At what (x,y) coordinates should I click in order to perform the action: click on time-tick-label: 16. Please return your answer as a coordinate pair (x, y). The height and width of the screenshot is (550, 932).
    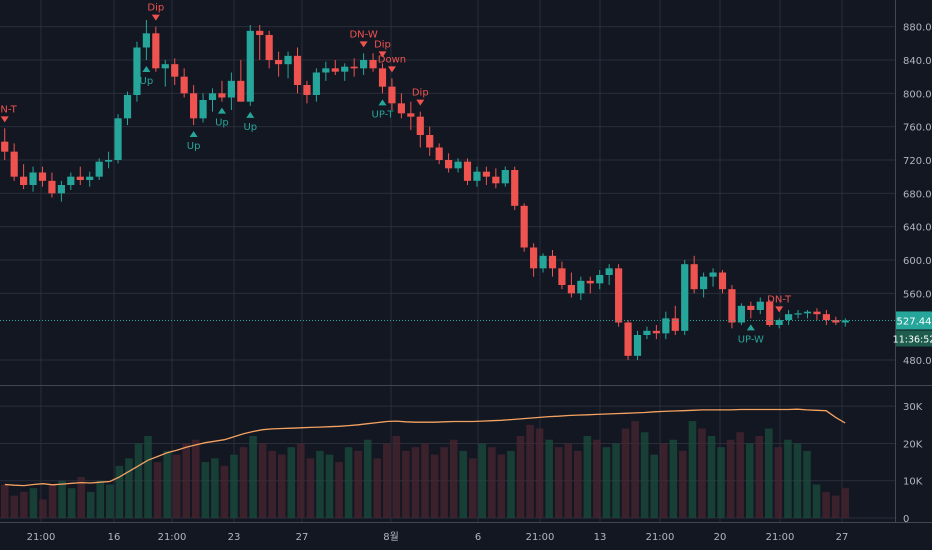
    Looking at the image, I should click on (114, 537).